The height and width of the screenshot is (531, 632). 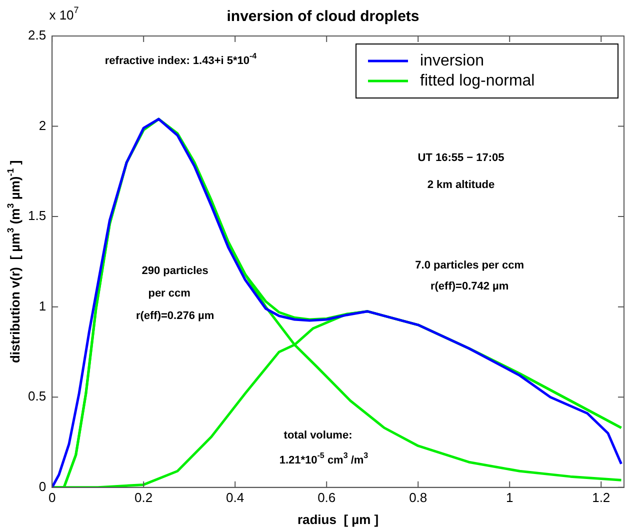 What do you see at coordinates (510, 497) in the screenshot?
I see `x-tick-label: 1` at bounding box center [510, 497].